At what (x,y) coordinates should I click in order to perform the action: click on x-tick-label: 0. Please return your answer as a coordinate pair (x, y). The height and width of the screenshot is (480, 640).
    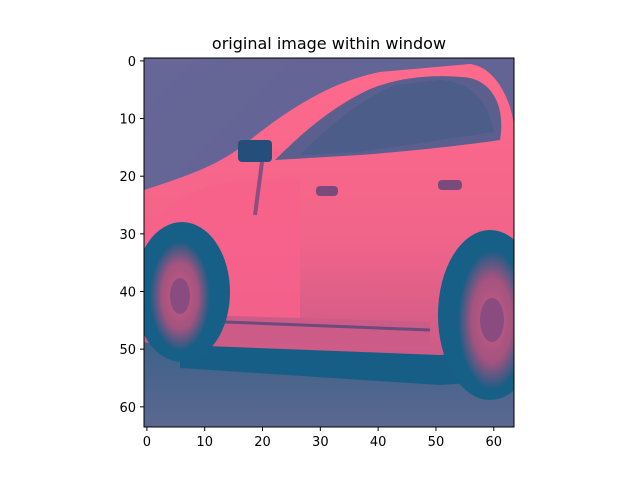
    Looking at the image, I should click on (147, 442).